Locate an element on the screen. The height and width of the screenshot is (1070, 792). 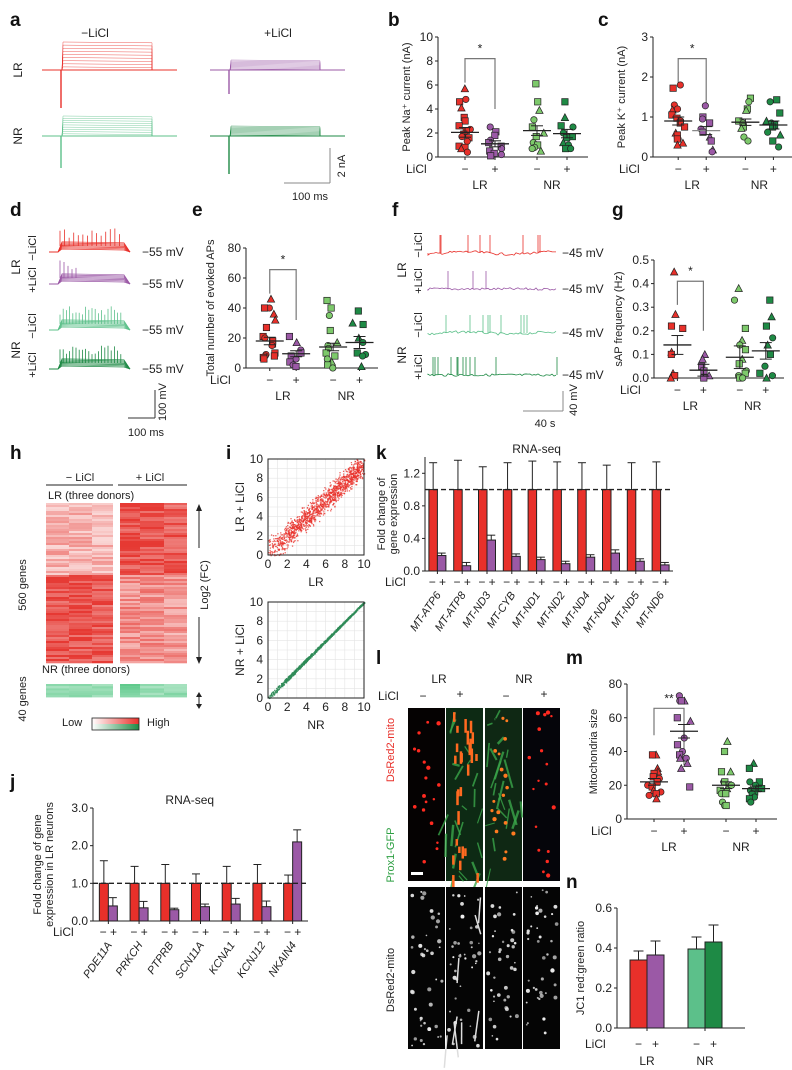
group-label-lr: LR is located at coordinates (693, 185).